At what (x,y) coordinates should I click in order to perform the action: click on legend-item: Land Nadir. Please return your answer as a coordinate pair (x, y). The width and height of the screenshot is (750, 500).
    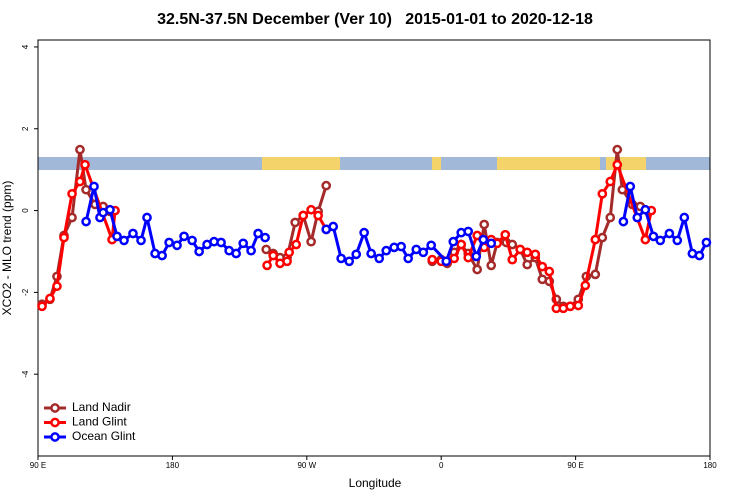
    Looking at the image, I should click on (87, 407).